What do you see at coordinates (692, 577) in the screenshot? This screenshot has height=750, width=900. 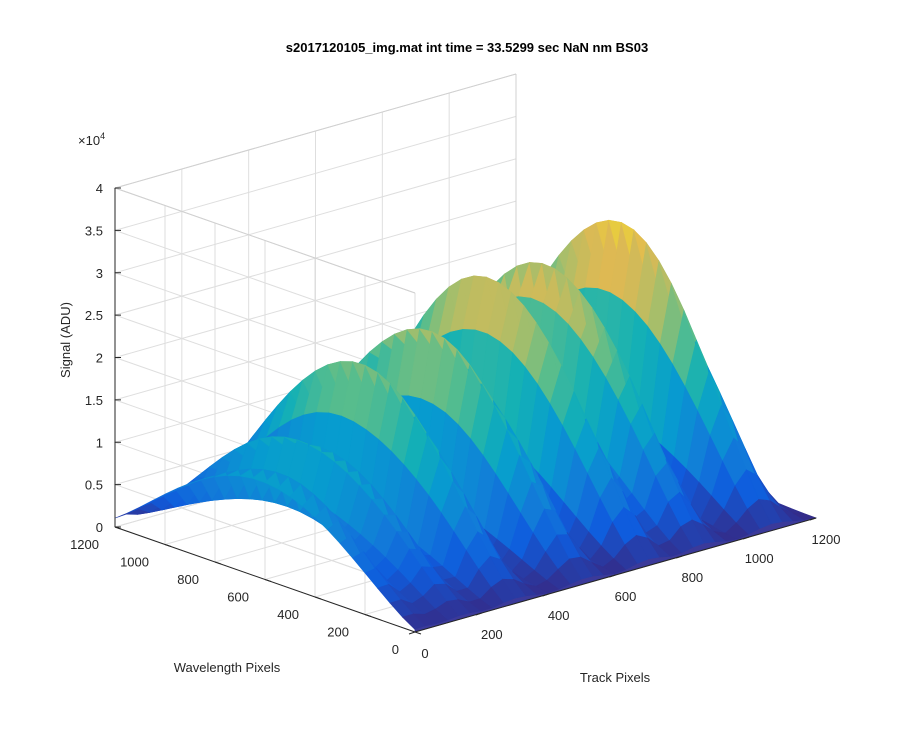 I see `x-tick-label: 800` at bounding box center [692, 577].